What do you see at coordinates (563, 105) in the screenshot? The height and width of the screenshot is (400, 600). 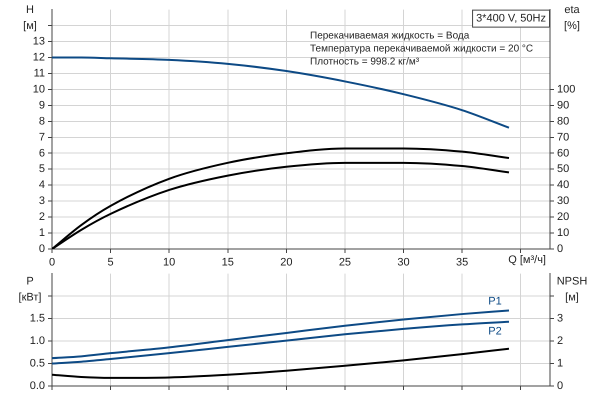 I see `y2-tick-label: 90` at bounding box center [563, 105].